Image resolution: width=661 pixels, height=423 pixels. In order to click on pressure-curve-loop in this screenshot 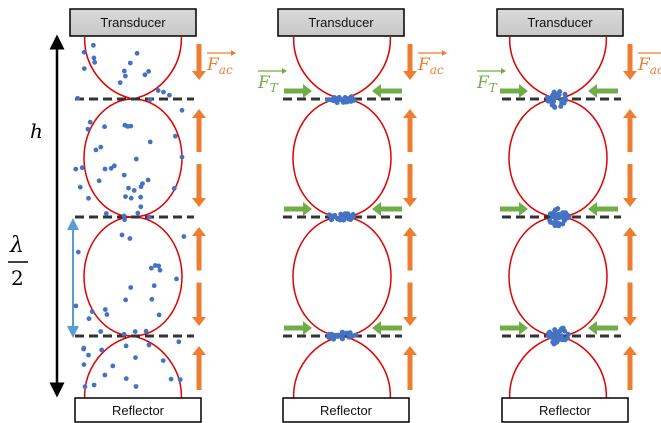, I will do `click(133, 276)`.